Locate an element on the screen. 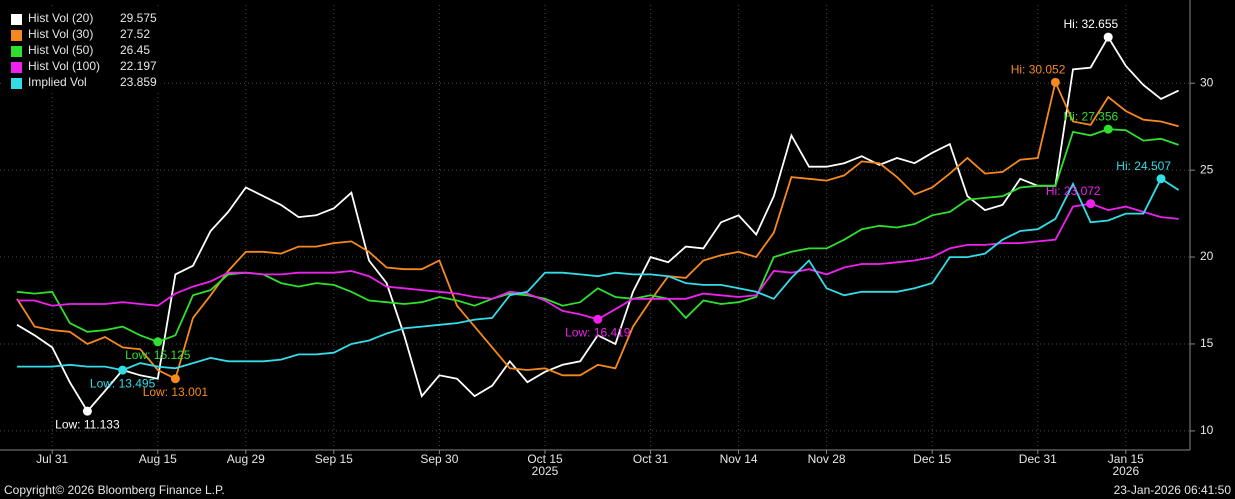  legend-name: Hist Vol (50) is located at coordinates (60, 50).